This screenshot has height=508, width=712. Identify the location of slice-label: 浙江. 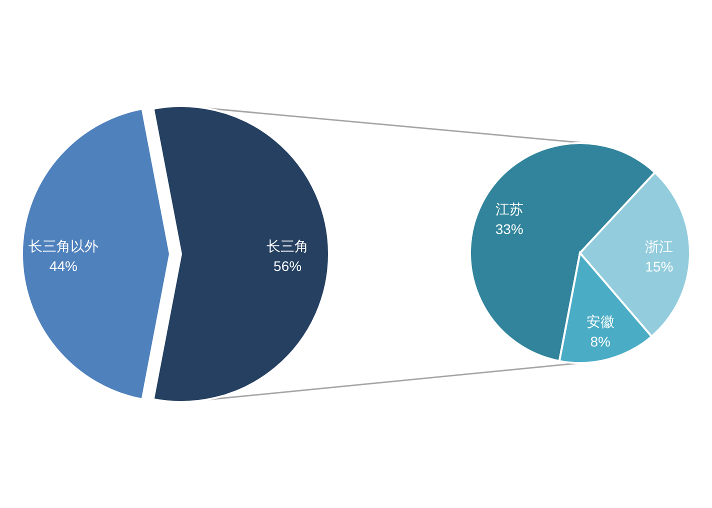
(659, 246).